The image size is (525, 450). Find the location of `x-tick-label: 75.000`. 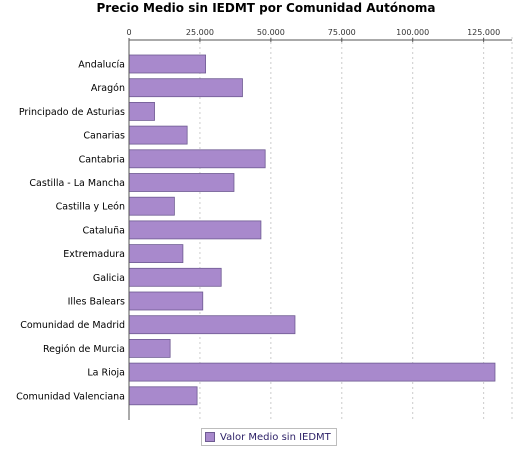

x-tick-label: 75.000 is located at coordinates (342, 32).